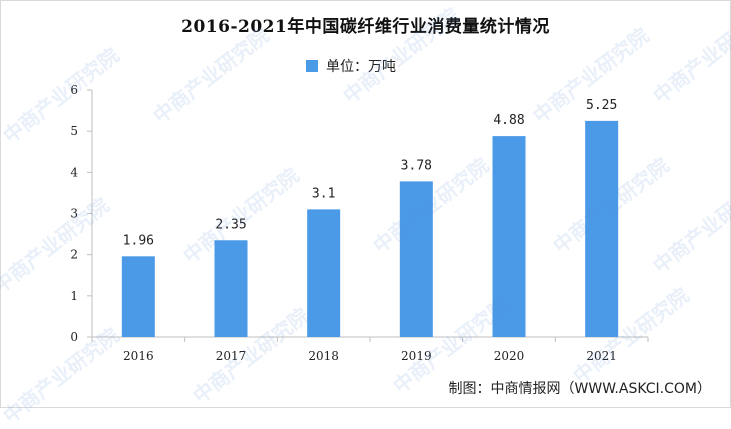  I want to click on bar-2018, so click(324, 273).